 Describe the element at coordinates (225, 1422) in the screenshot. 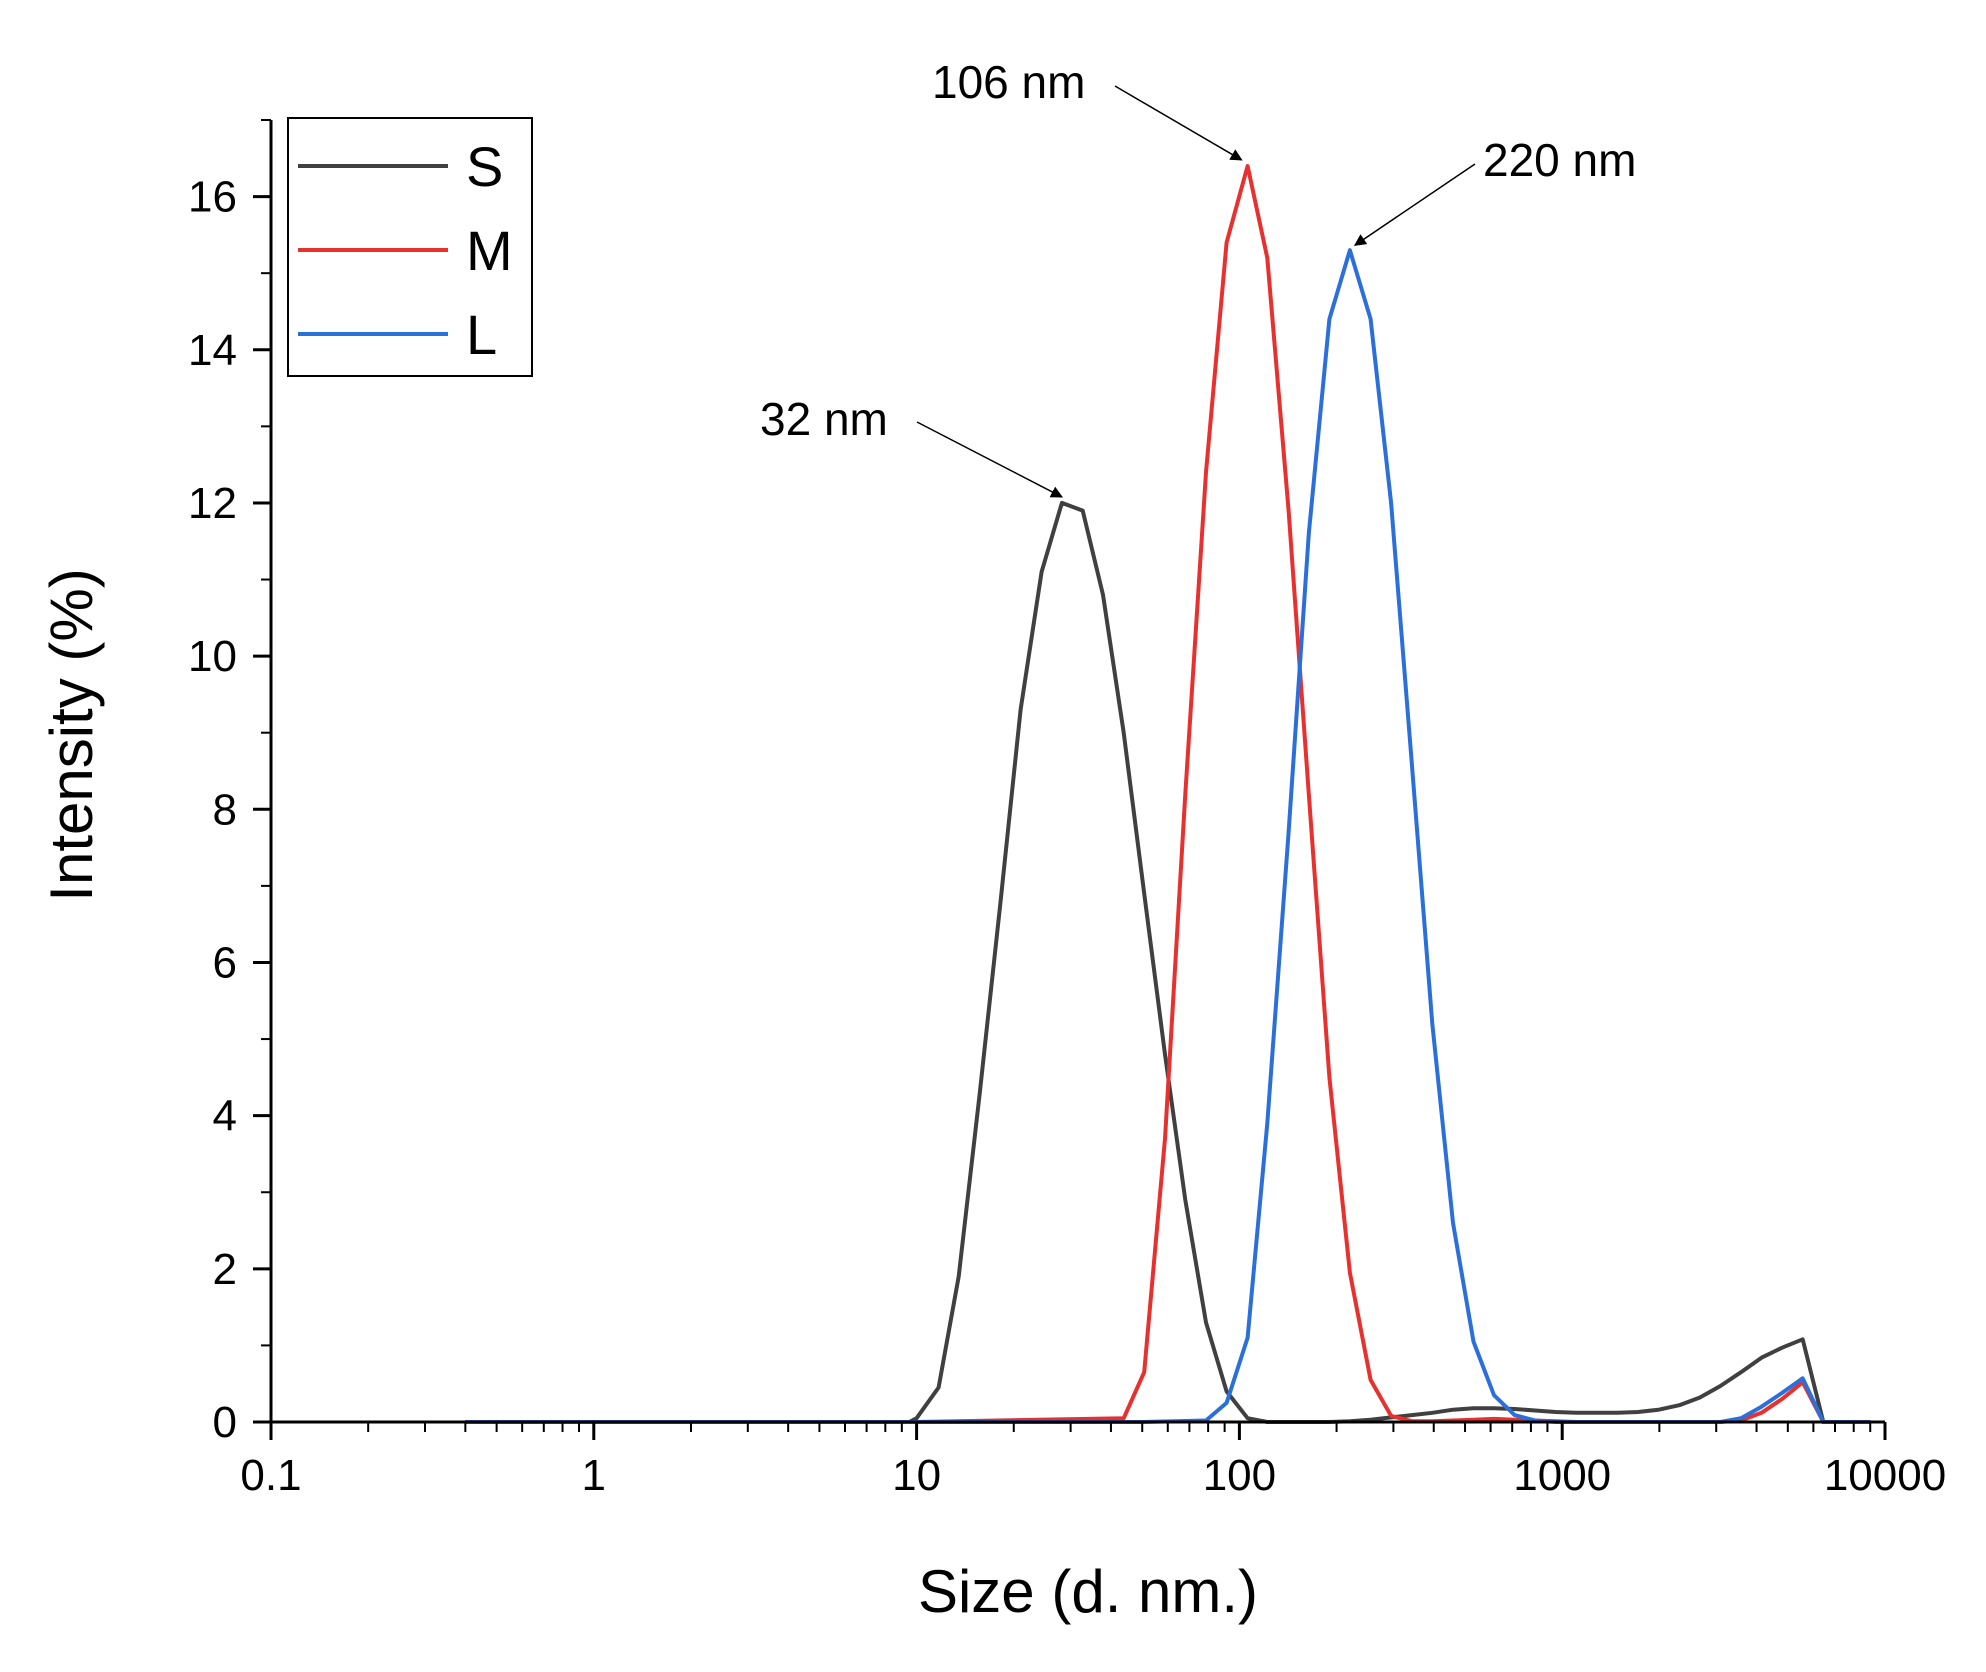

I see `y-tick-label: 0` at that location.